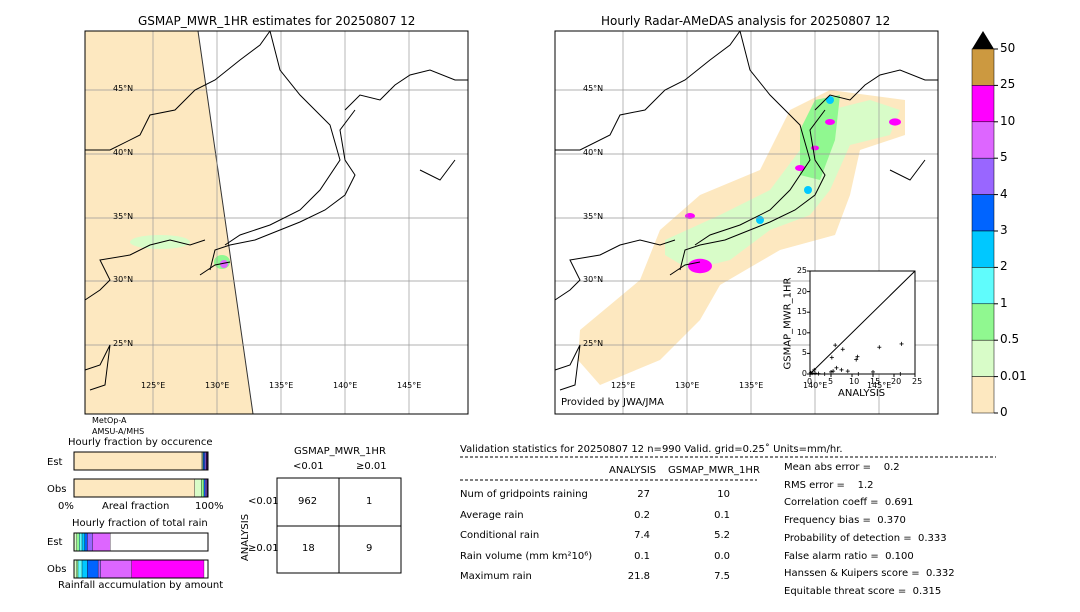 This screenshot has width=1080, height=612. What do you see at coordinates (492, 515) in the screenshot?
I see `stats-row-label: Average rain` at bounding box center [492, 515].